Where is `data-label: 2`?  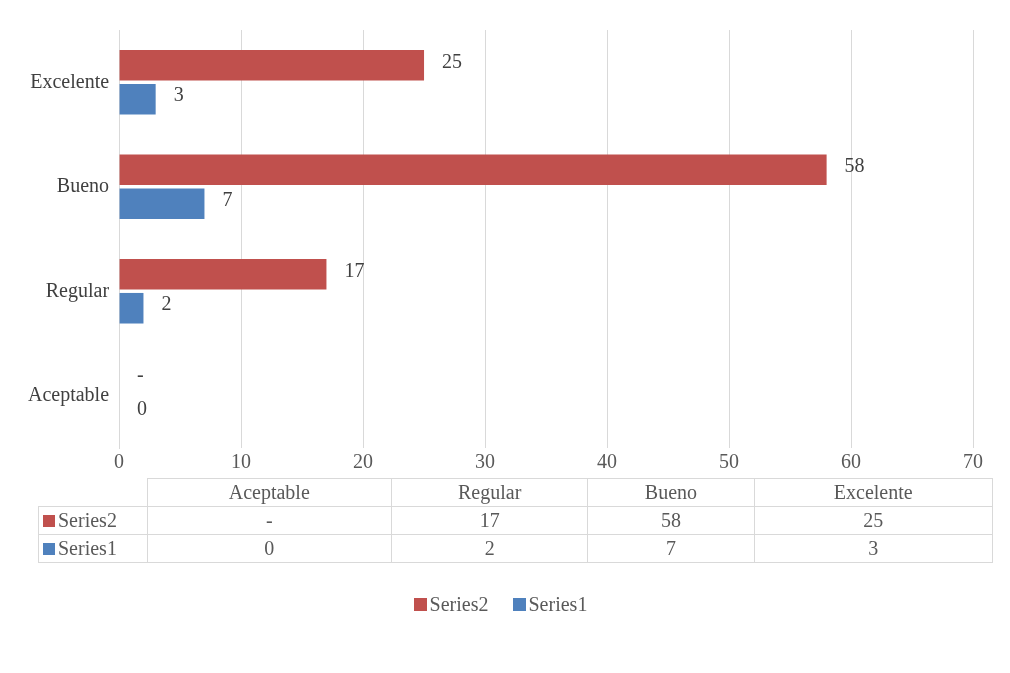 data-label: 2 is located at coordinates (166, 303).